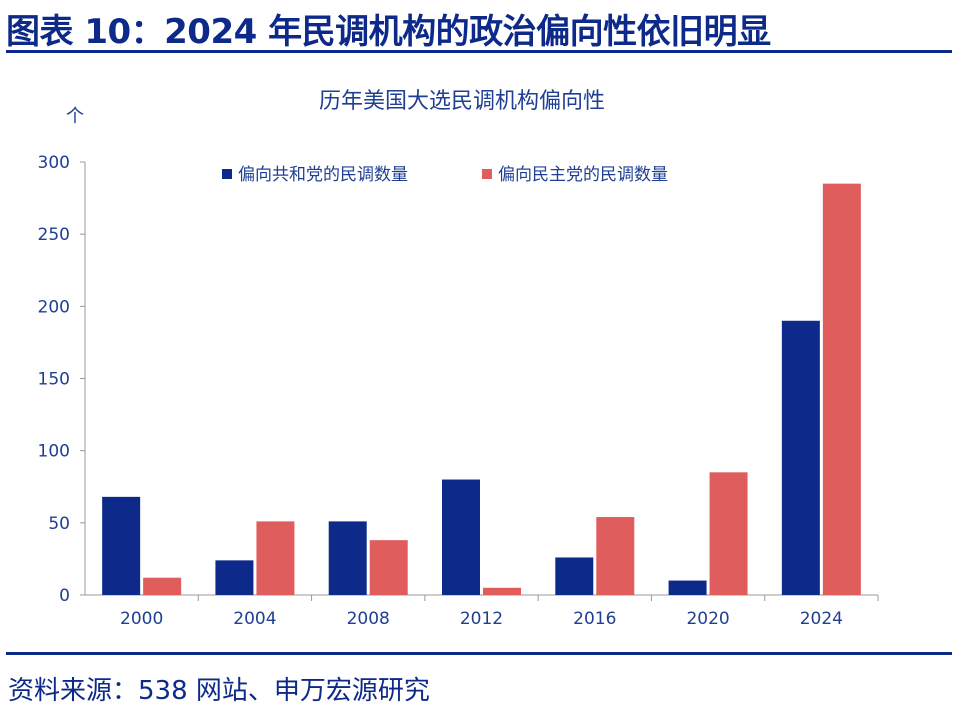  What do you see at coordinates (54, 452) in the screenshot?
I see `y-tick-label: 100` at bounding box center [54, 452].